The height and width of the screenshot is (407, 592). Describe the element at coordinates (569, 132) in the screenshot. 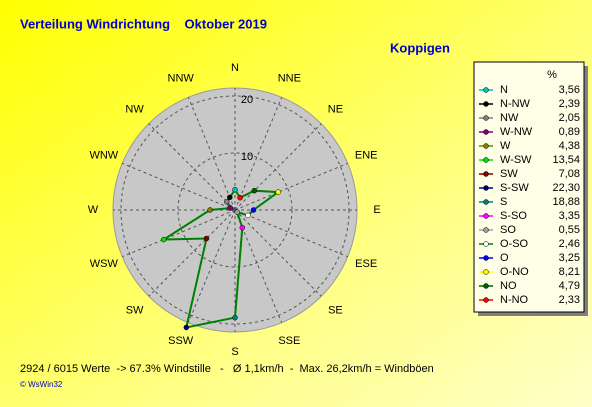

I see `legend-value: 0,89` at that location.